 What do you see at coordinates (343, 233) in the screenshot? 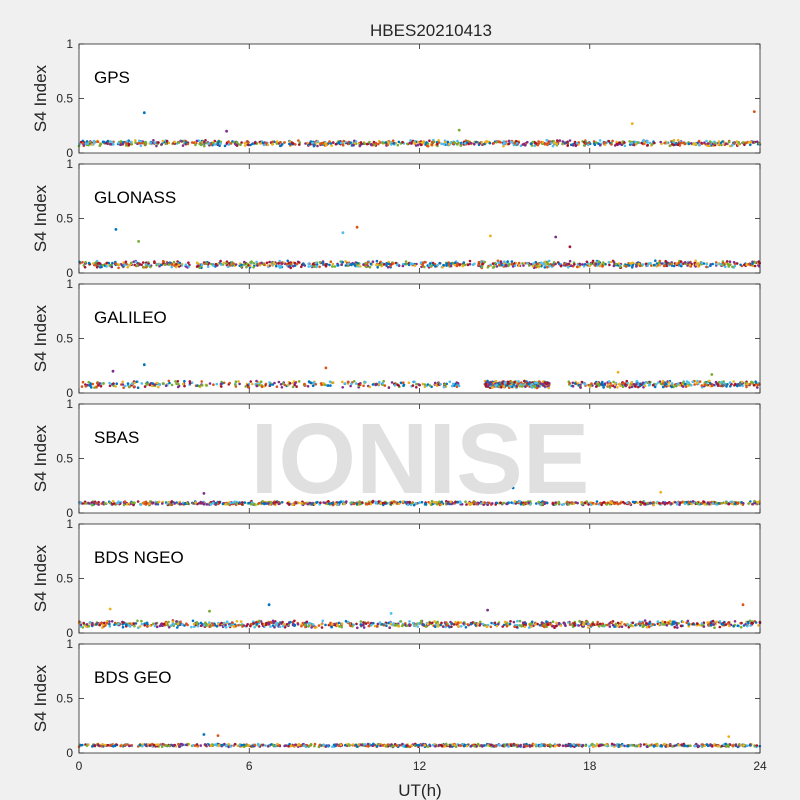
I see `data-point-peak` at bounding box center [343, 233].